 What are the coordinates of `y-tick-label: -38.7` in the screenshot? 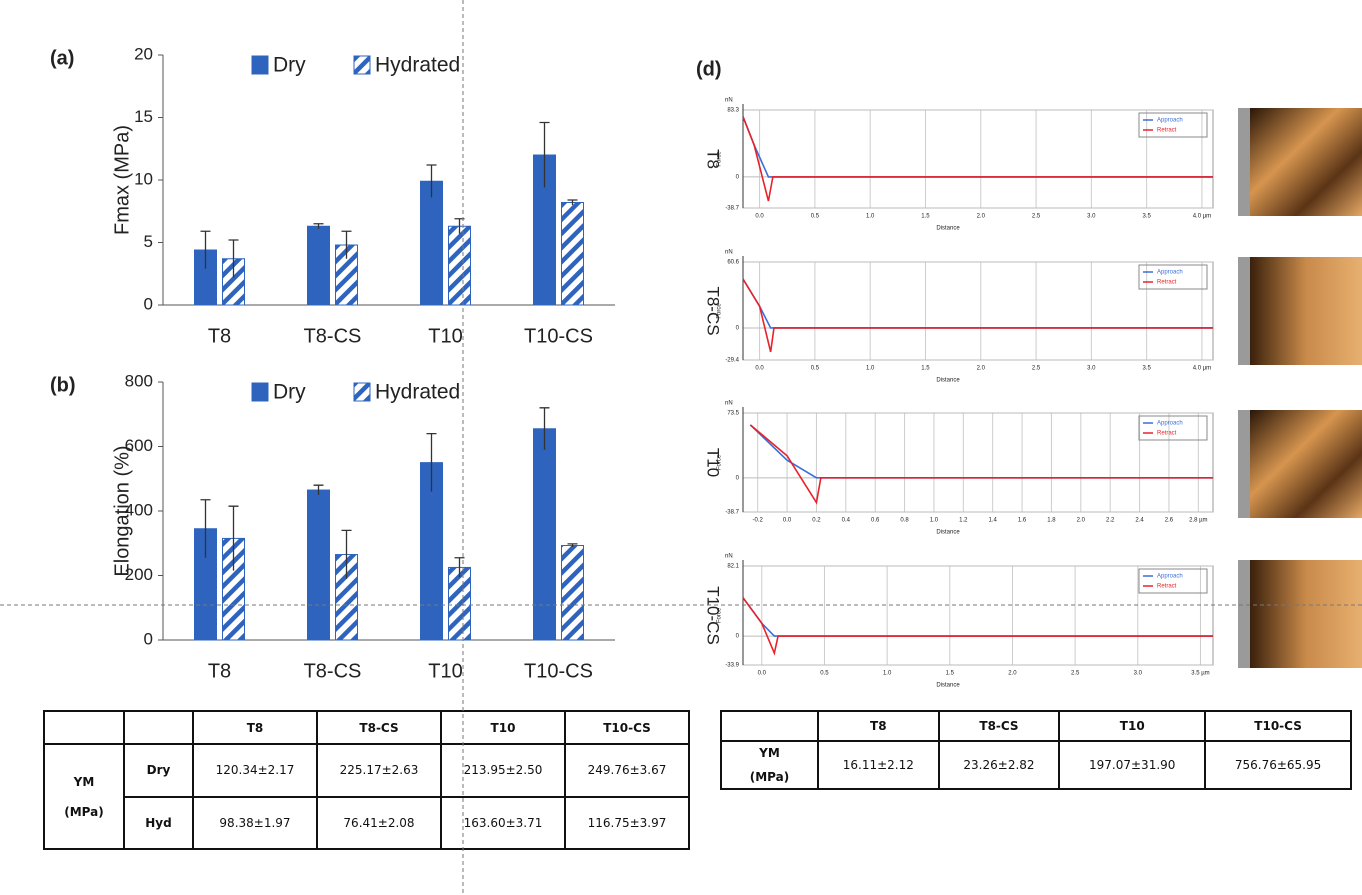 It's located at (732, 209).